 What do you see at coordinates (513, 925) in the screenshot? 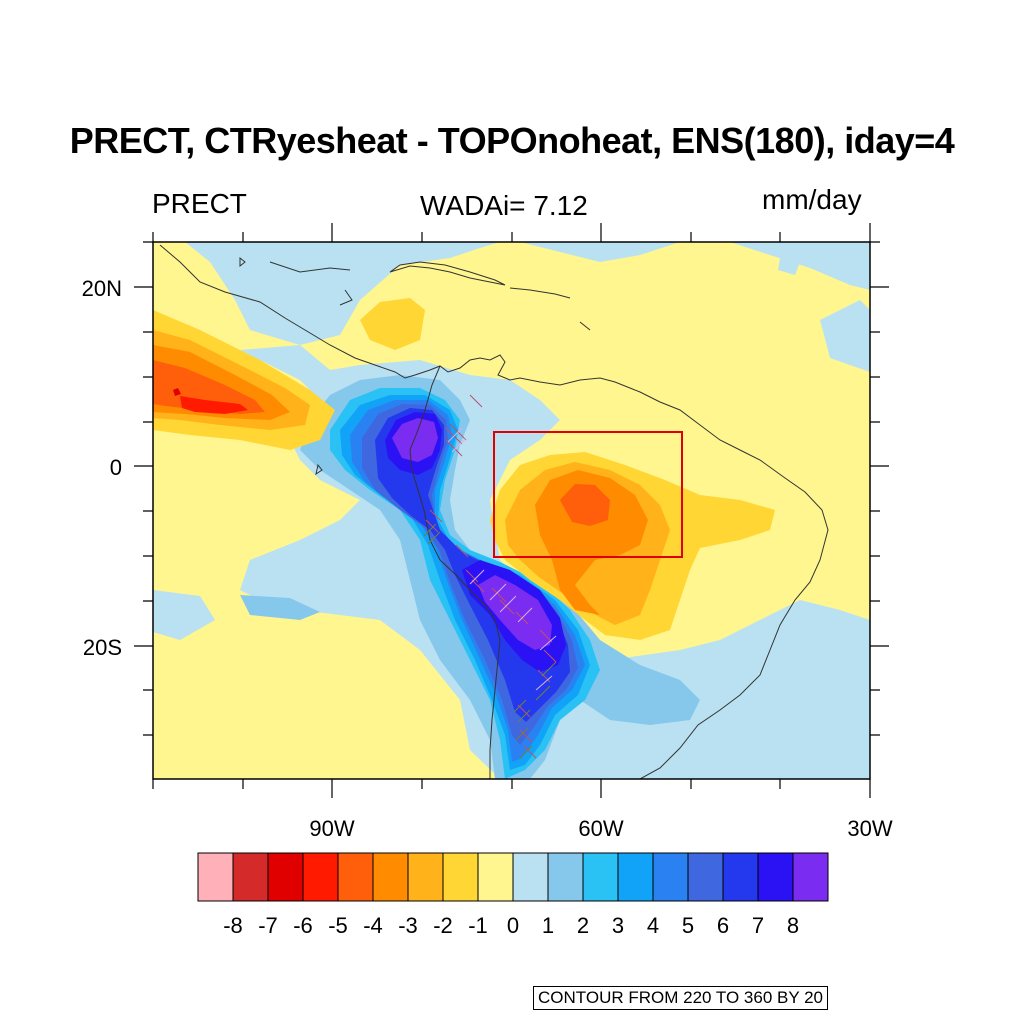
I see `colorbar-tick-label: 0` at bounding box center [513, 925].